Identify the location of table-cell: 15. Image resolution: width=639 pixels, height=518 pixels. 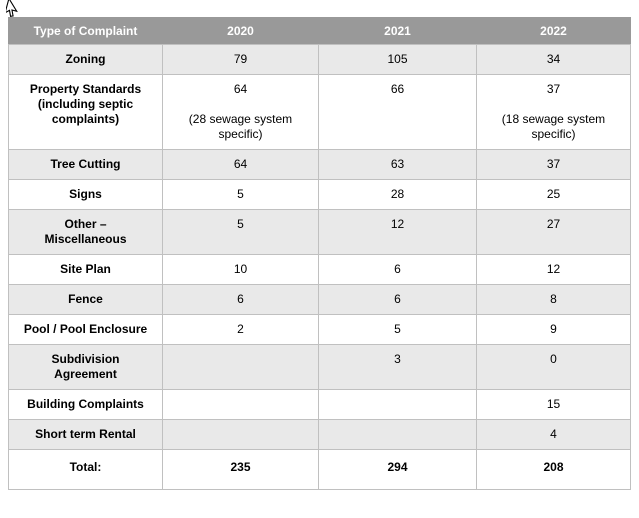
(553, 404).